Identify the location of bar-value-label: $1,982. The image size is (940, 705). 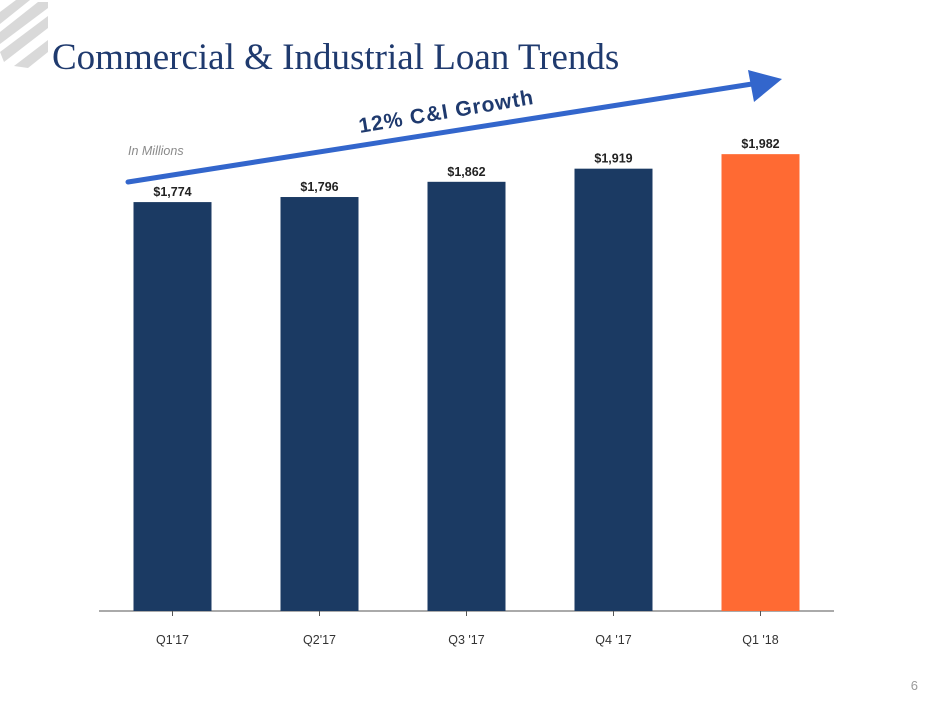
(760, 144).